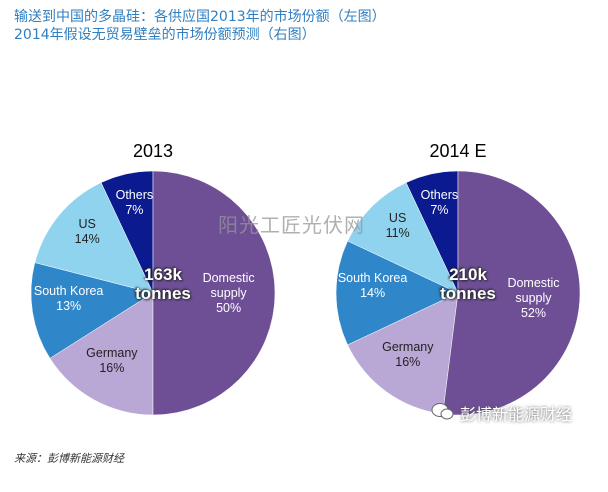 Image resolution: width=608 pixels, height=492 pixels. I want to click on wechat-icon, so click(442, 411).